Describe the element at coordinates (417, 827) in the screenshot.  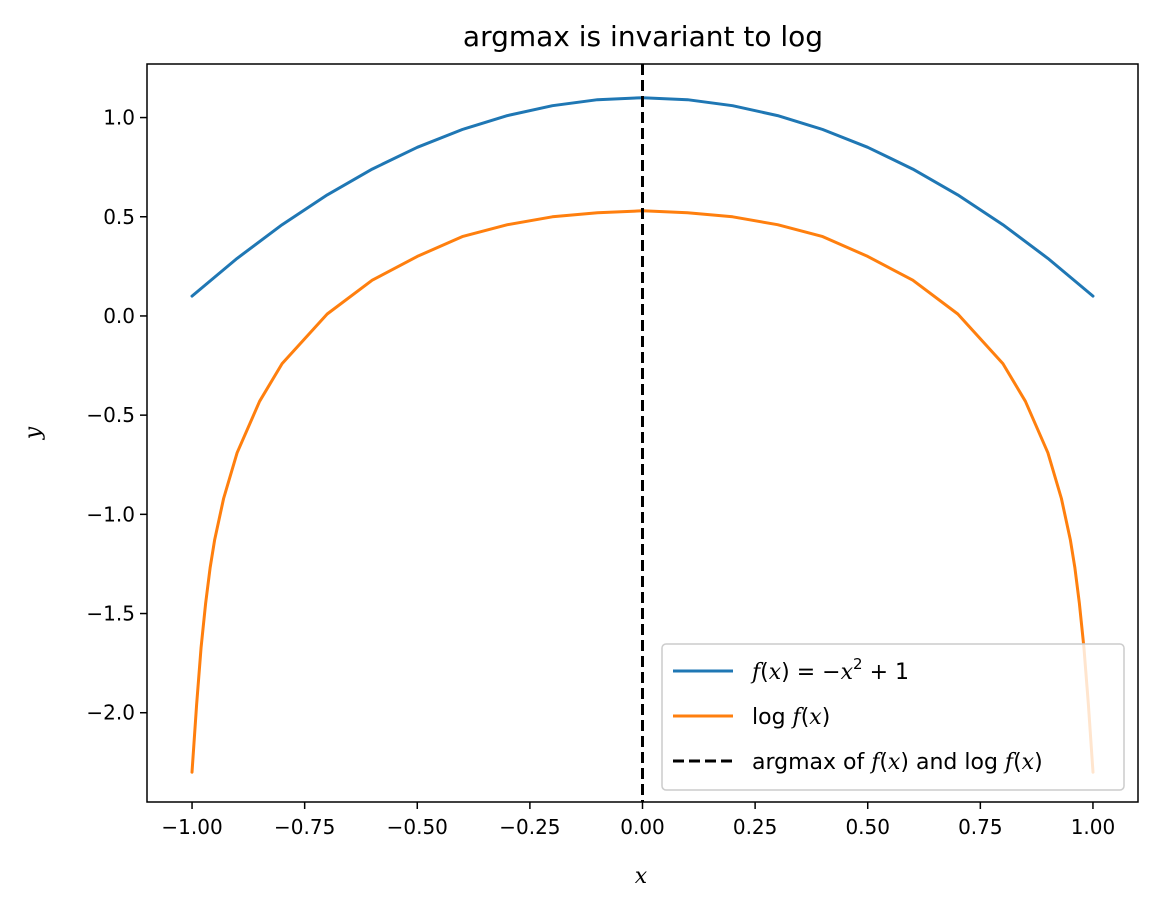
I see `x-tick-label: −0.50` at that location.